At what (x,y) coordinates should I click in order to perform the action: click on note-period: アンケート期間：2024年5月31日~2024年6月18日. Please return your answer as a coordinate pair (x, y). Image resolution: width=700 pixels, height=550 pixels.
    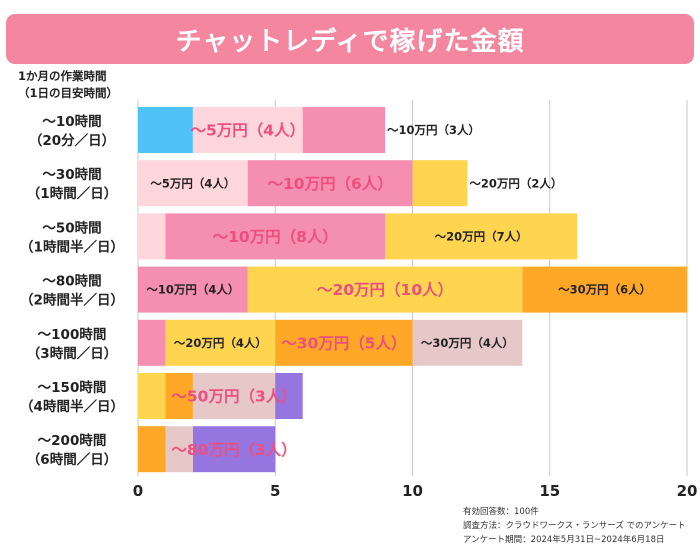
    Looking at the image, I should click on (564, 540).